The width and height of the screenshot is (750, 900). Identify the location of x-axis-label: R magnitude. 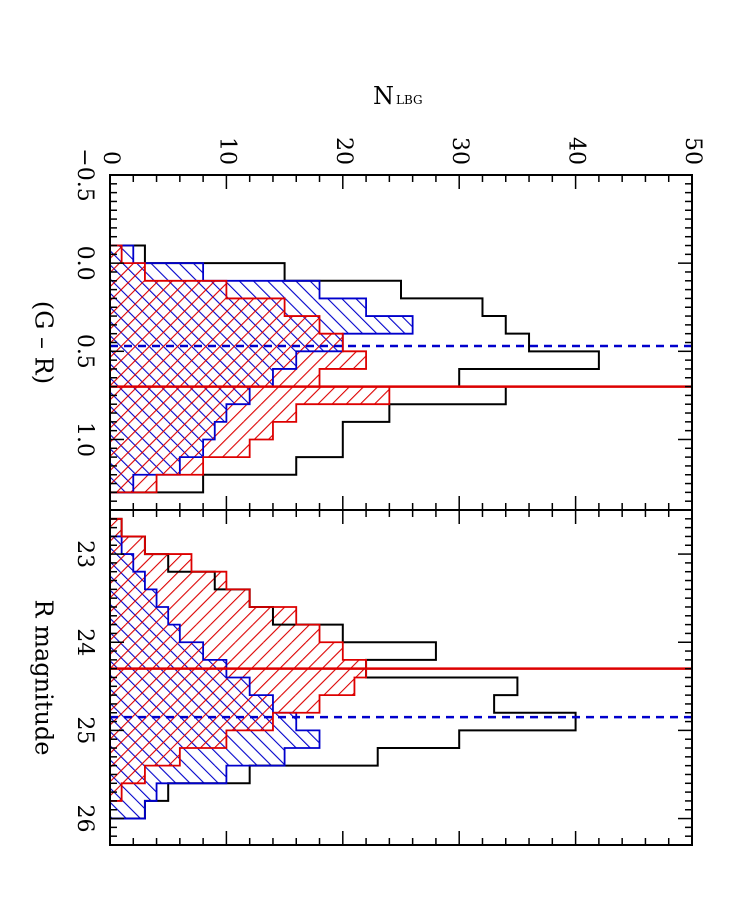
(44, 678).